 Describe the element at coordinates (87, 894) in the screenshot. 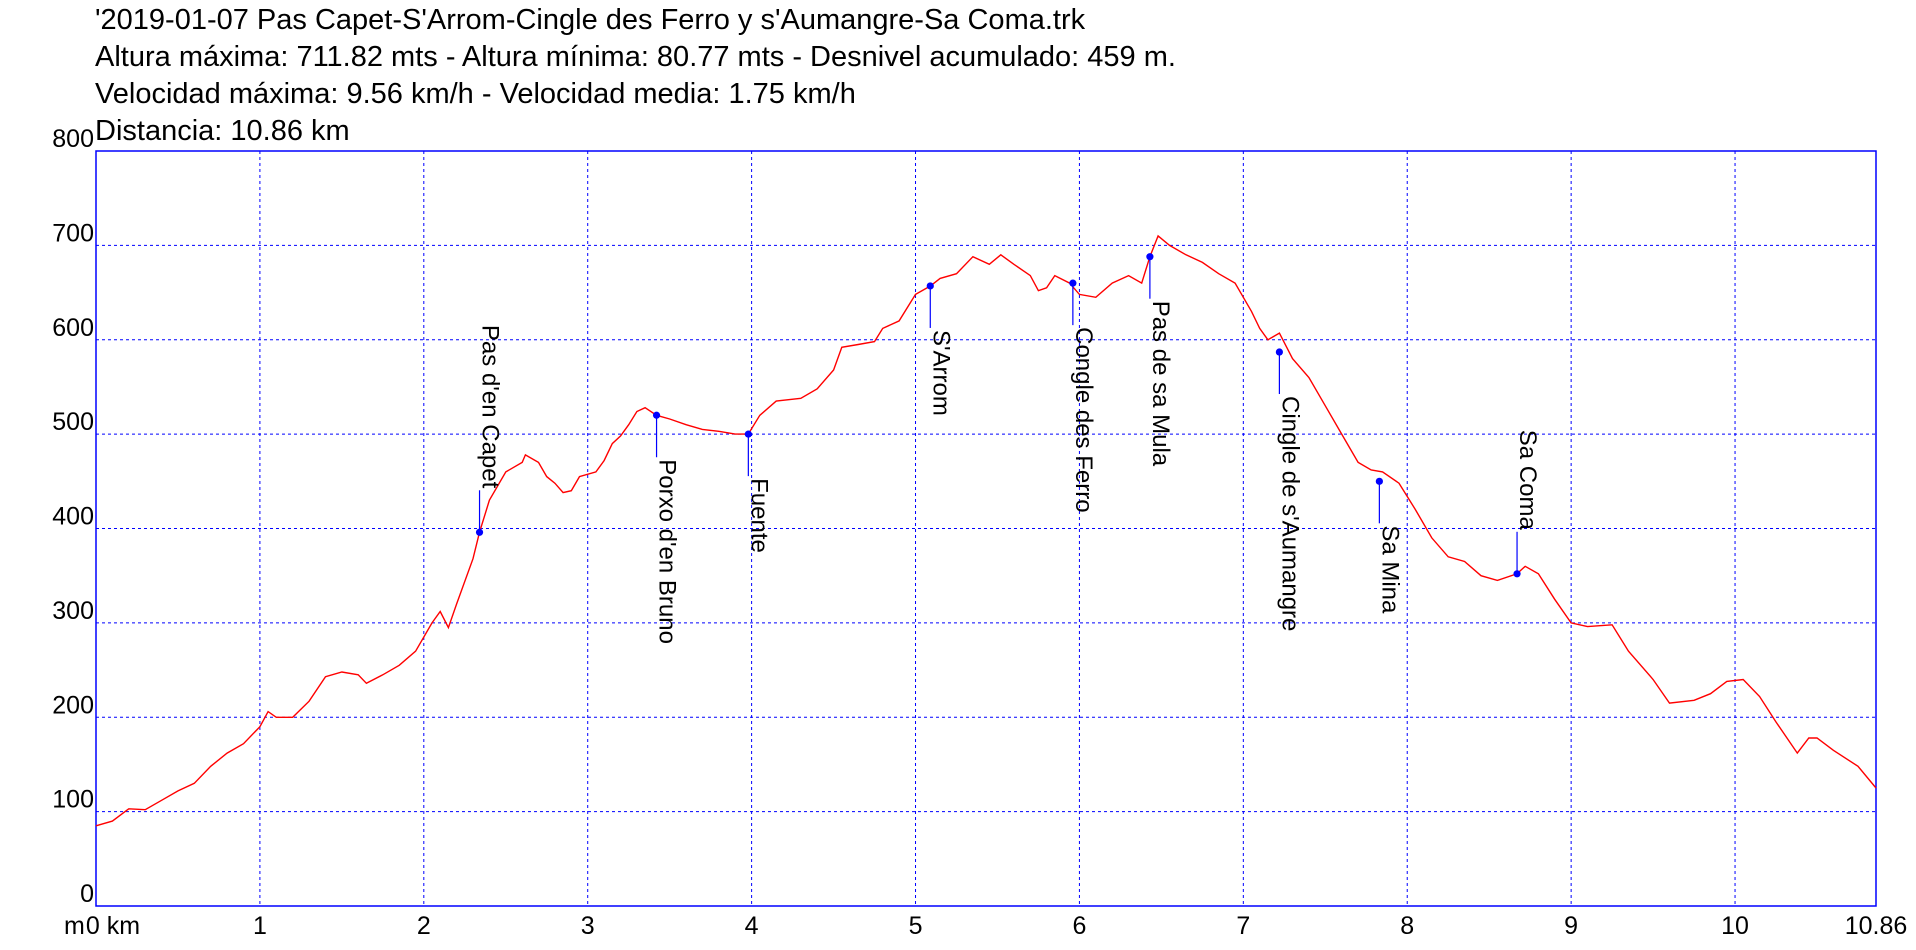

I see `y-tick-label: 0` at that location.